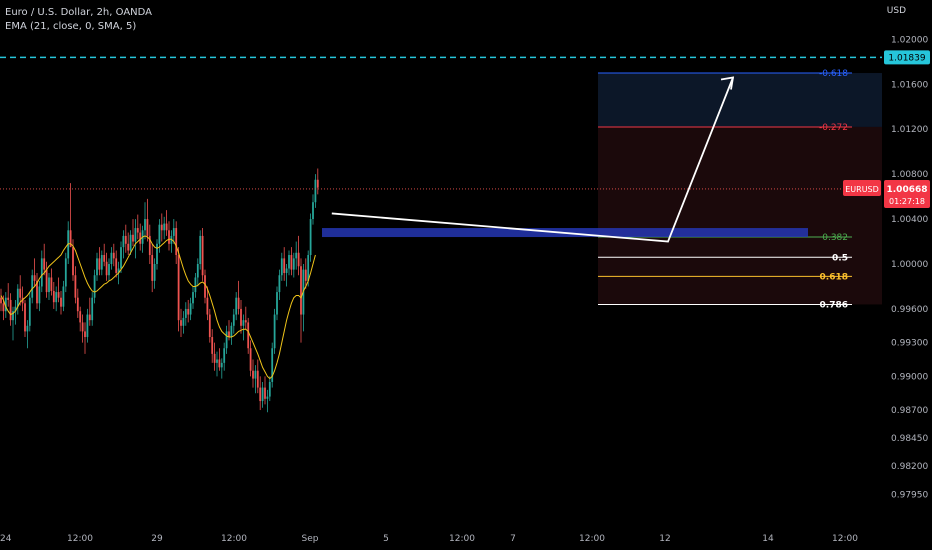 This screenshot has width=932, height=550. I want to click on target-line-badge, so click(907, 57).